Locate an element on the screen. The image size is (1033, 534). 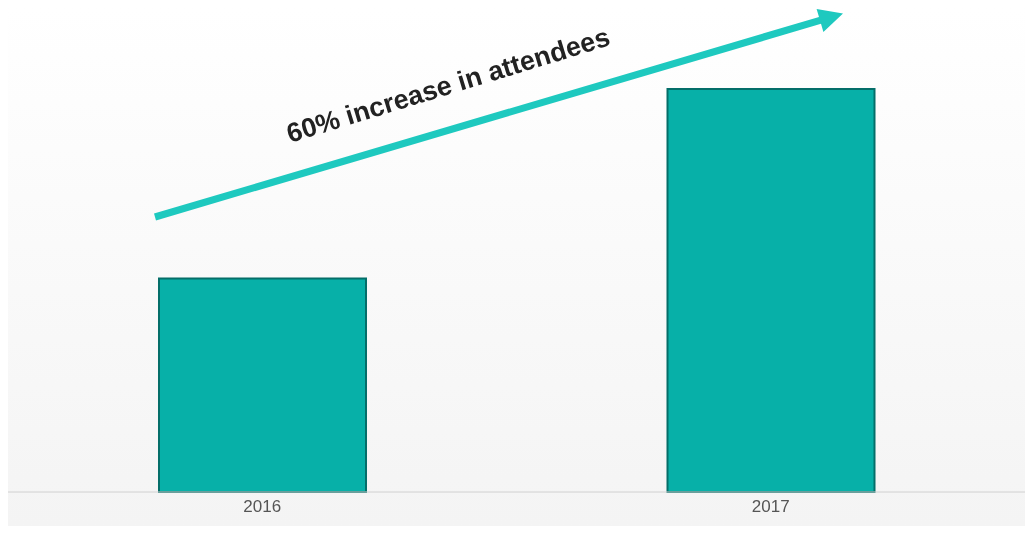
x-tick-label: 2016 is located at coordinates (262, 507).